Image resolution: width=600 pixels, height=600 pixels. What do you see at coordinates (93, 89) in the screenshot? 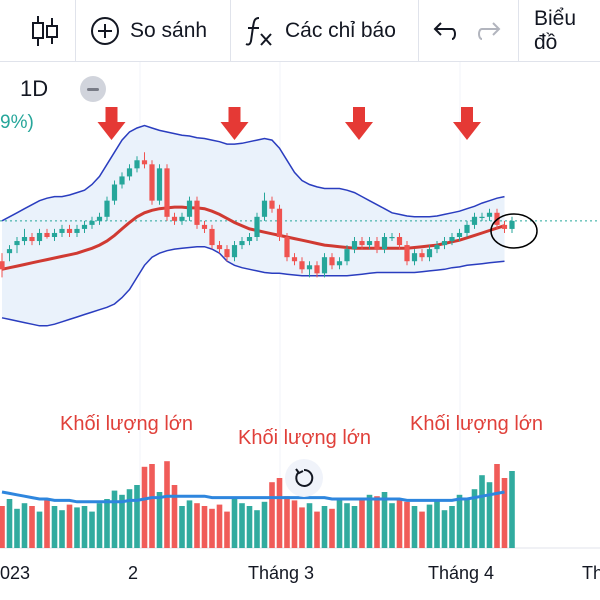
I see `collapse-legend-button` at bounding box center [93, 89].